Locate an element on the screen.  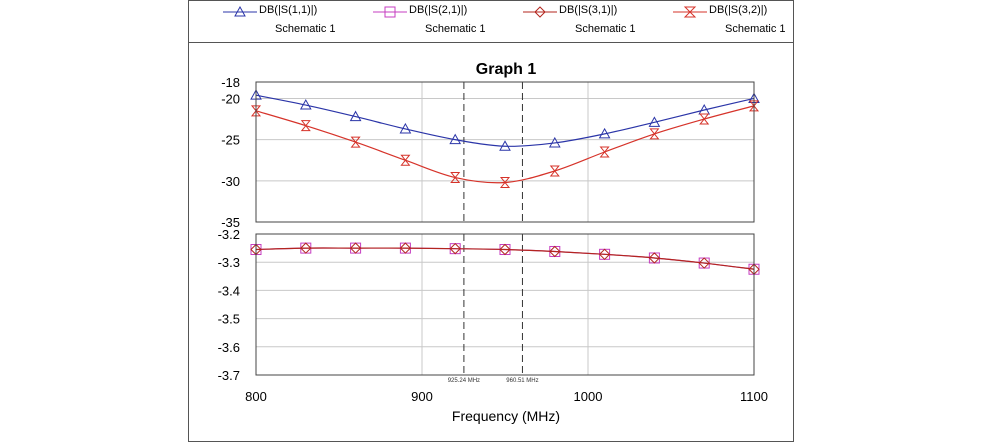
legend-label: DB(|S(3,1)|) is located at coordinates (588, 10).